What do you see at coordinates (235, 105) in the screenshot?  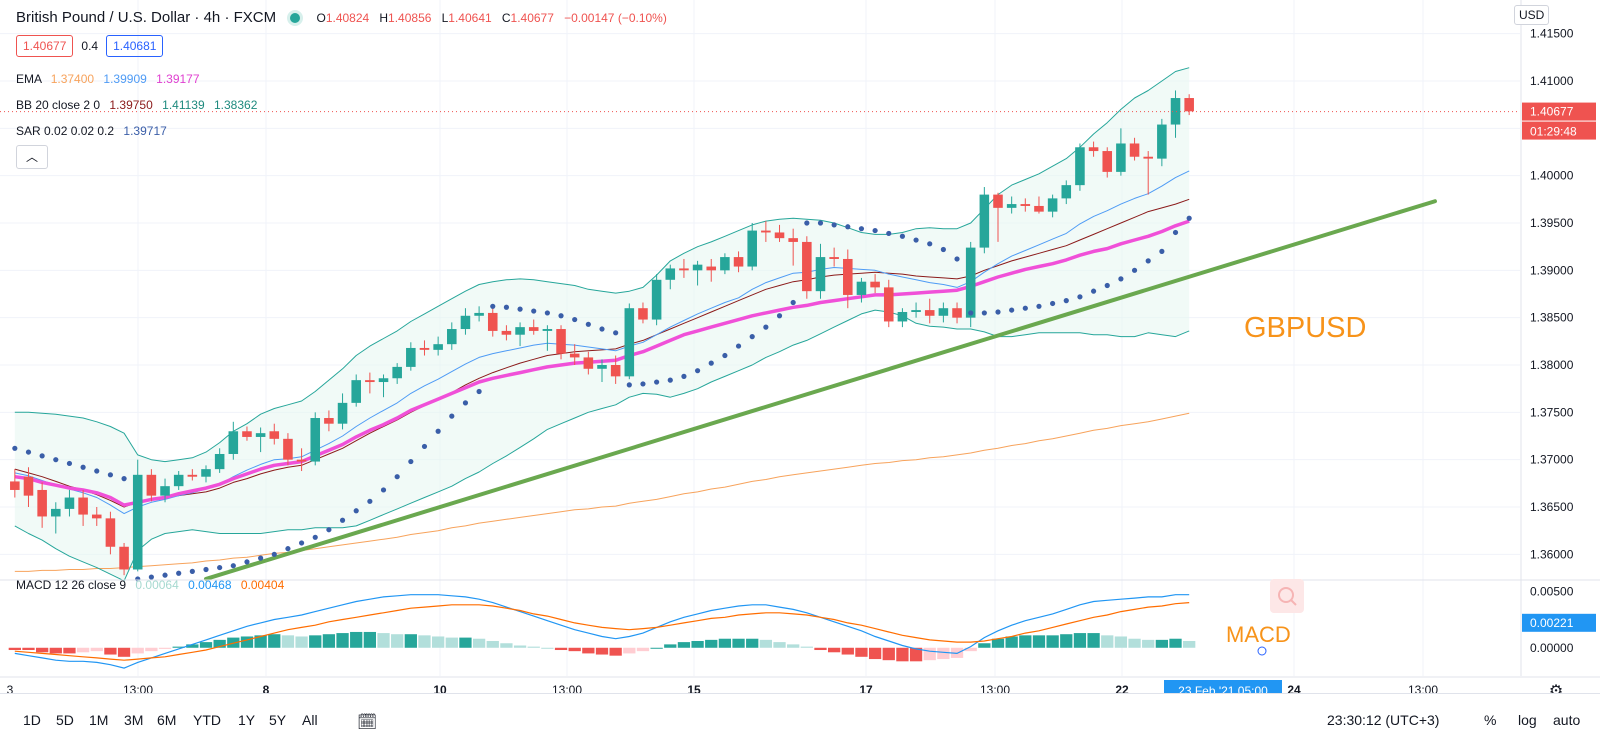 I see `bb-value-lower: 1.38362` at bounding box center [235, 105].